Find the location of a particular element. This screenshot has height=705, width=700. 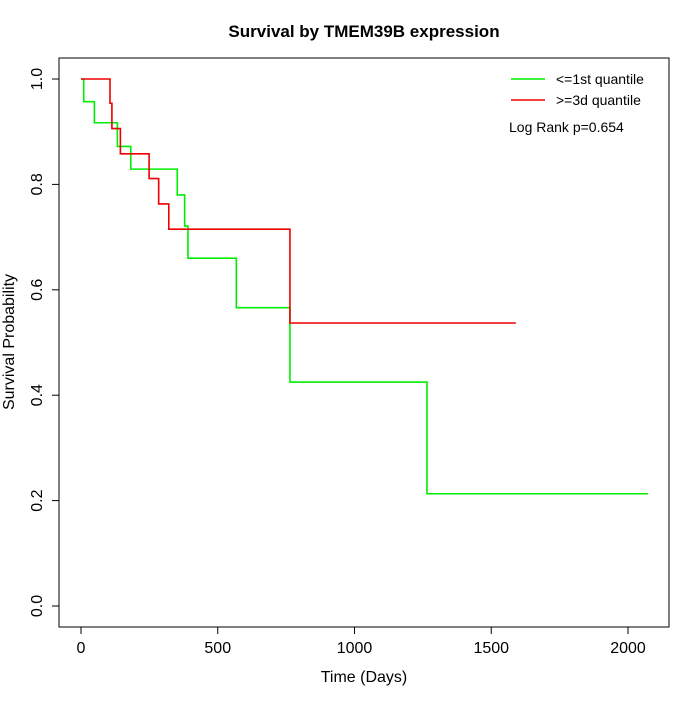

y-tick-label: 0.2 is located at coordinates (37, 500).